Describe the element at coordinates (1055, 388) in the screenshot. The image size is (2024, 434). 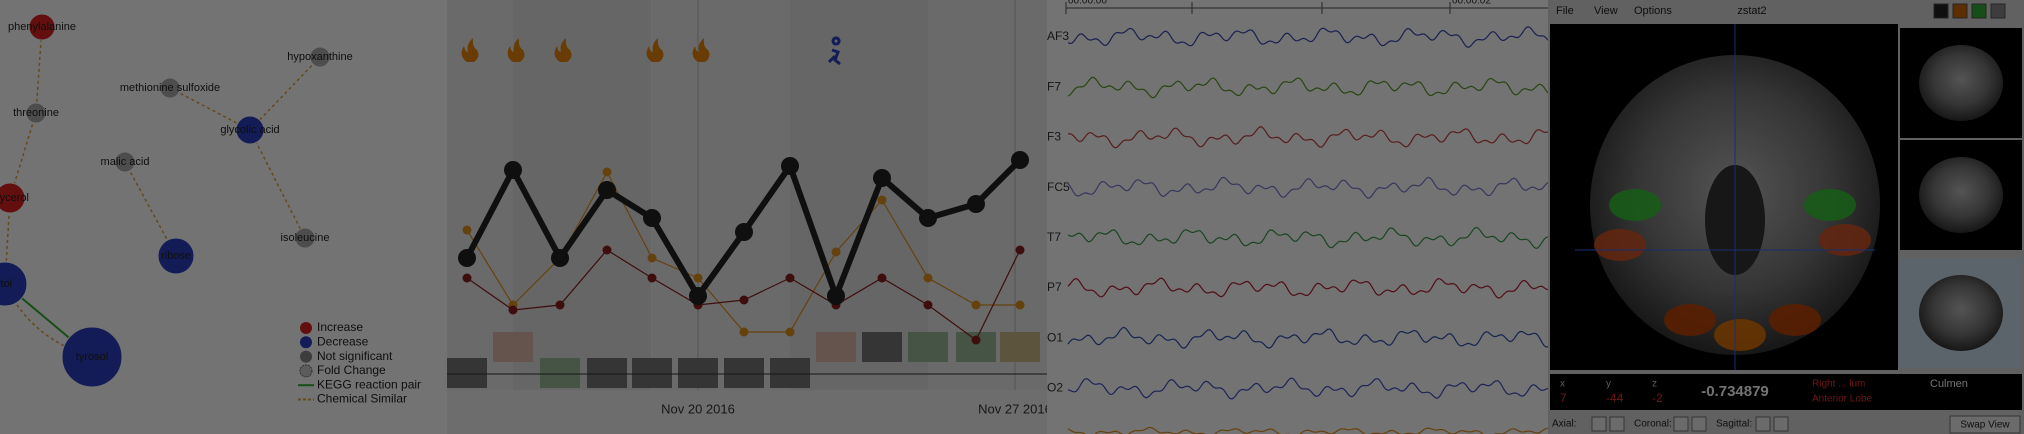
I see `channel-label: O2` at that location.